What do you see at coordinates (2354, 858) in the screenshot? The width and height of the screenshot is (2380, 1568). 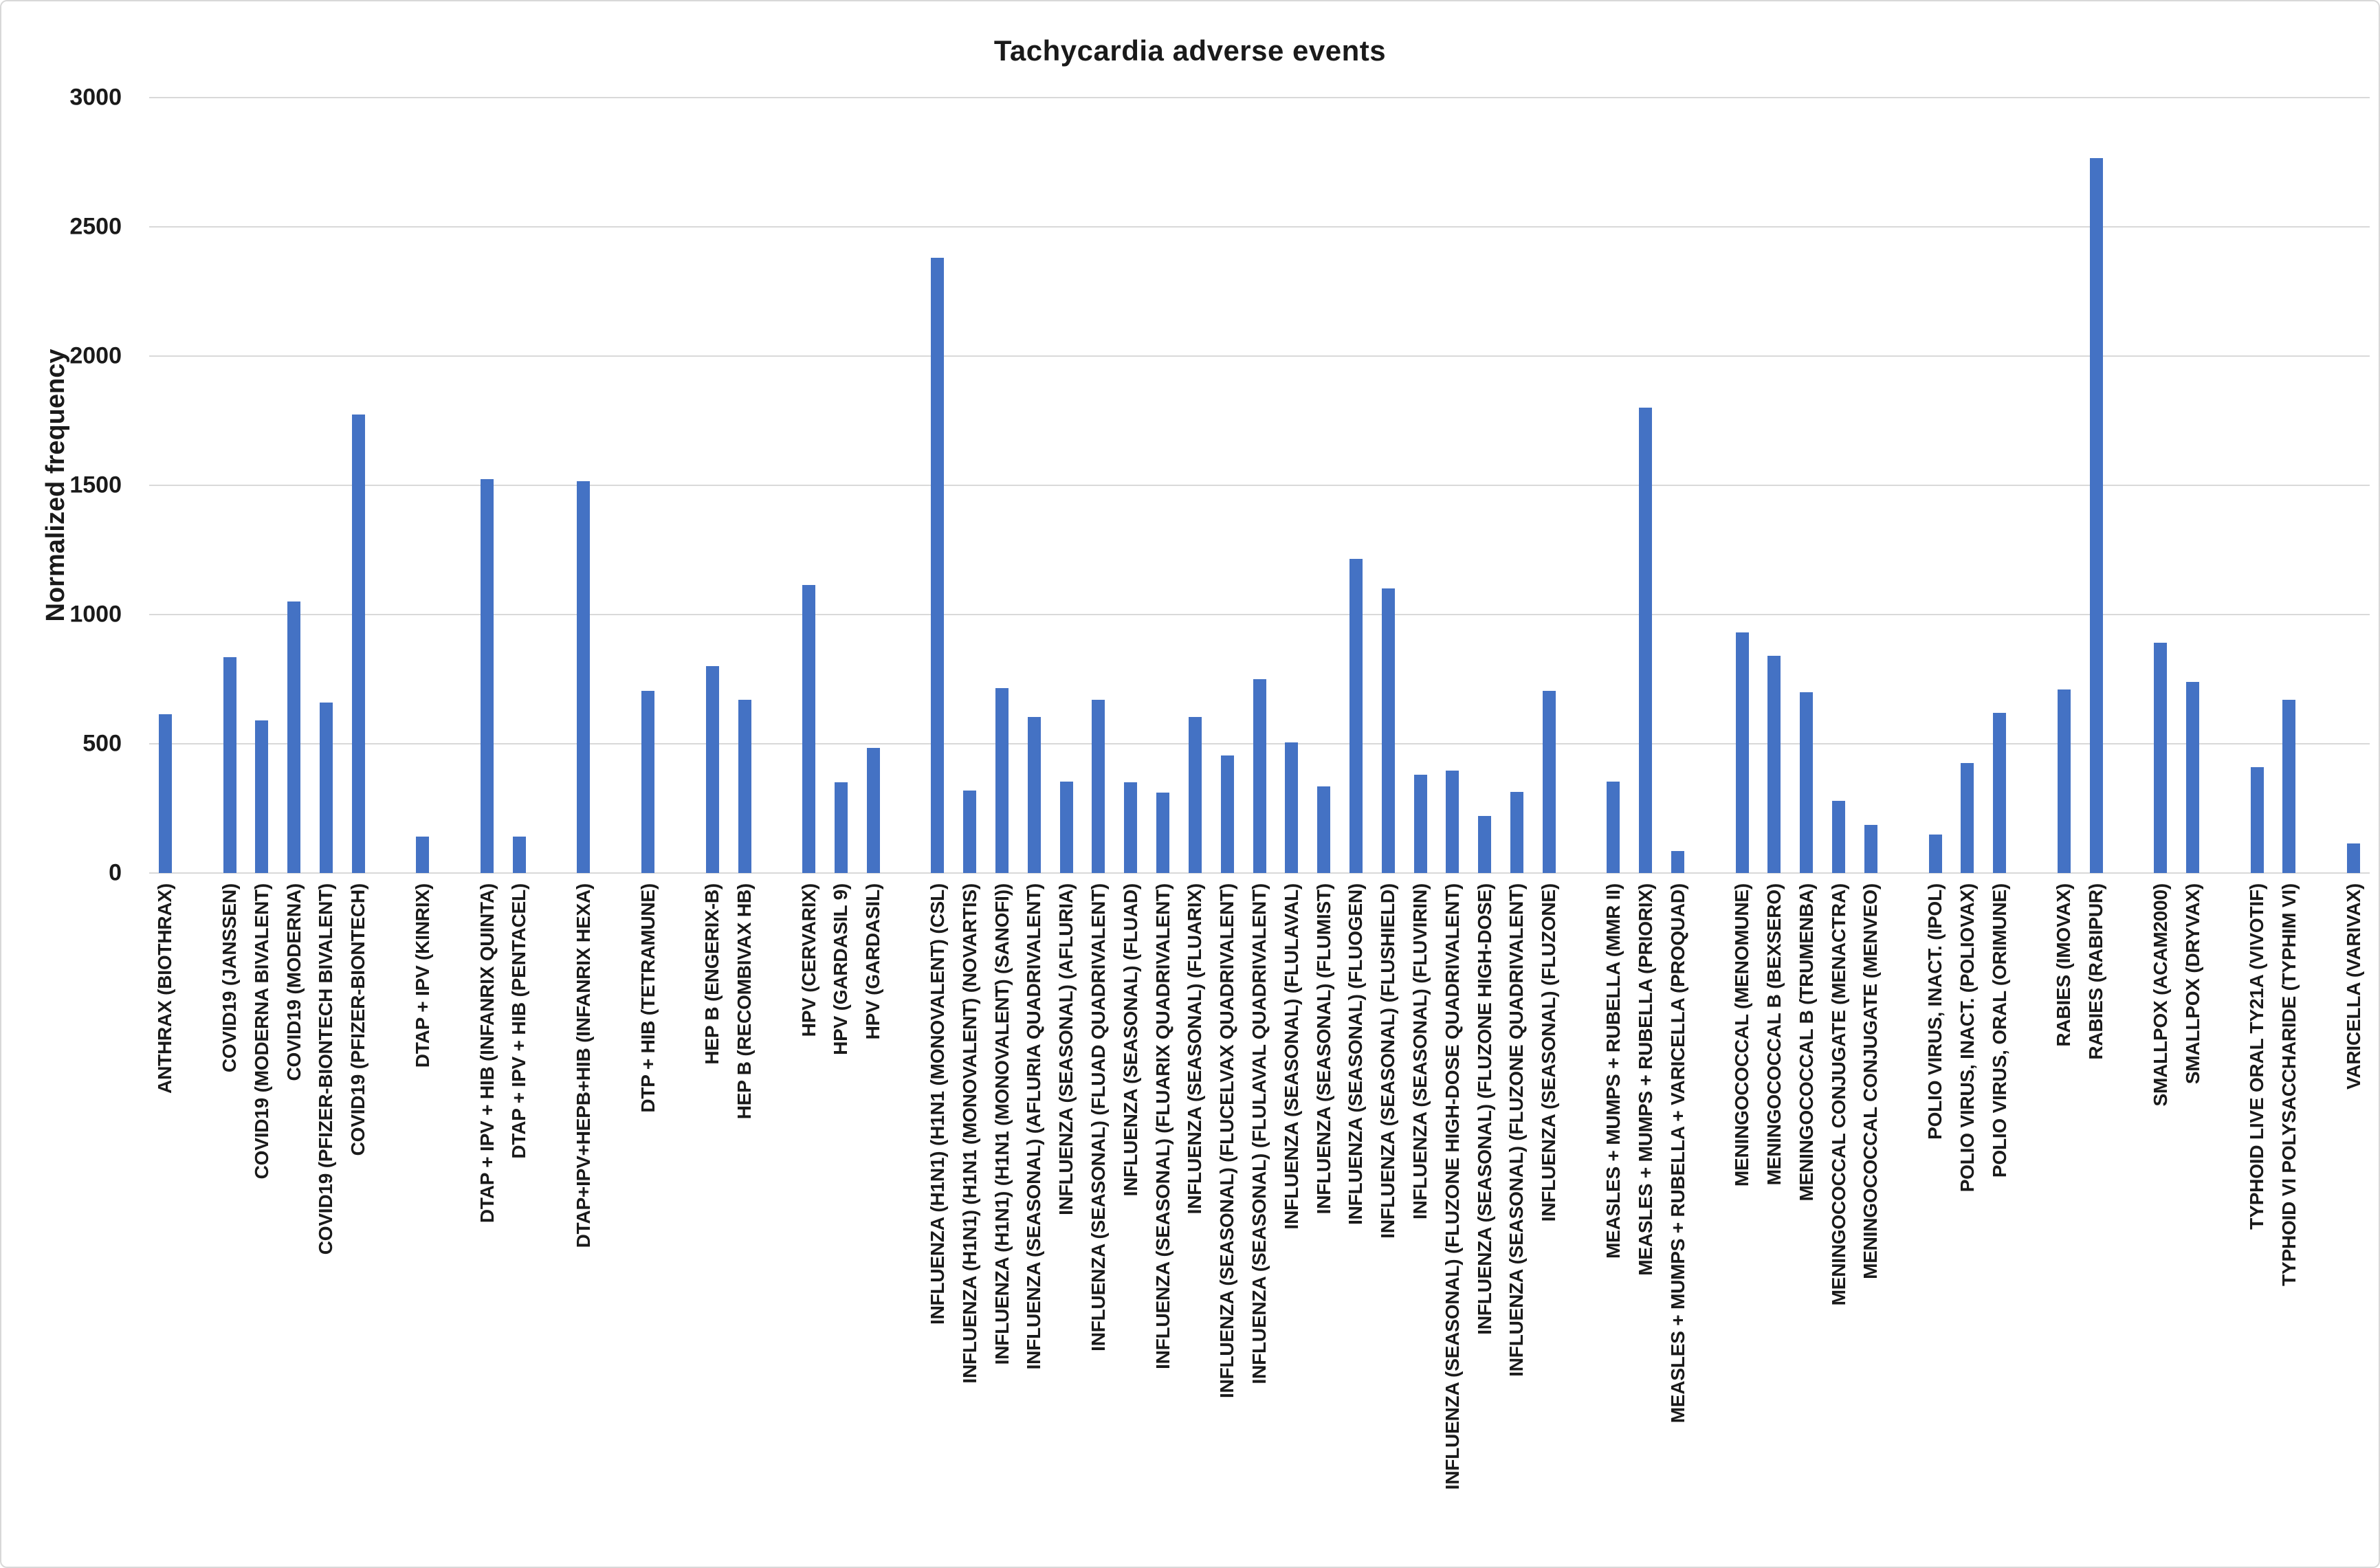 I see `bar-varicella-varivax` at bounding box center [2354, 858].